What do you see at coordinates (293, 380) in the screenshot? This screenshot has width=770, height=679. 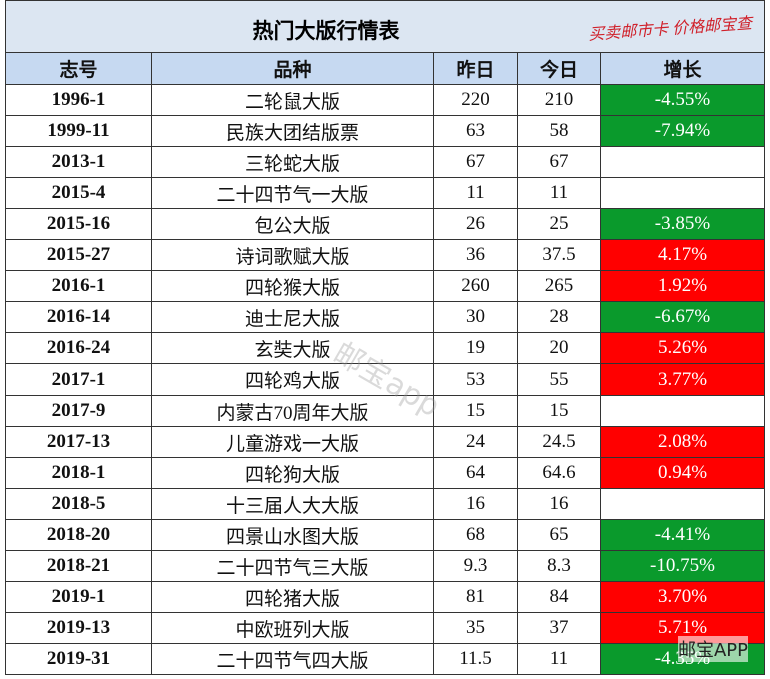 I see `cell-name: 四轮鸡大版` at bounding box center [293, 380].